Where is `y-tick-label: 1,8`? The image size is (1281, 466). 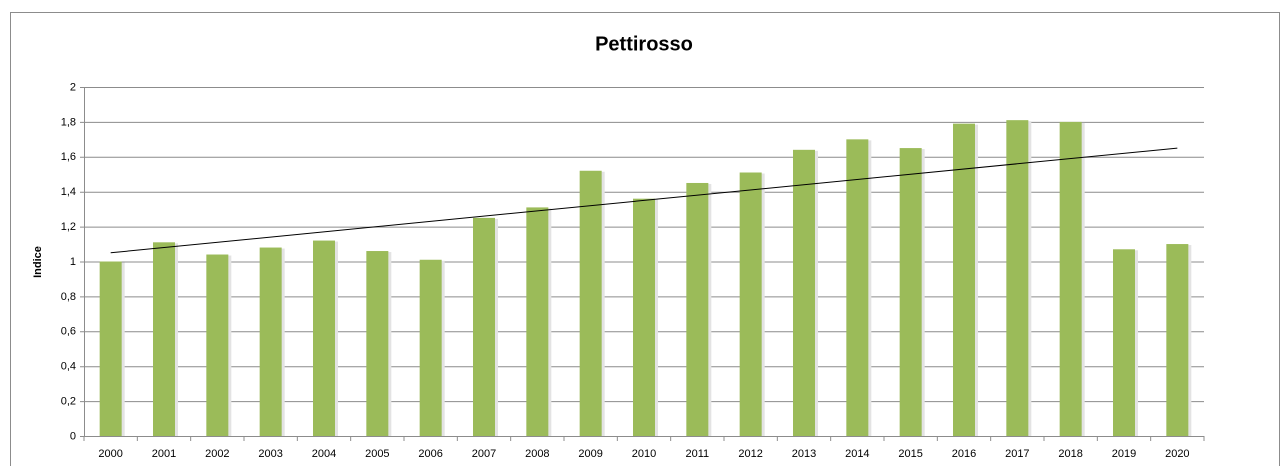
y-tick-label: 1,8 is located at coordinates (68, 122).